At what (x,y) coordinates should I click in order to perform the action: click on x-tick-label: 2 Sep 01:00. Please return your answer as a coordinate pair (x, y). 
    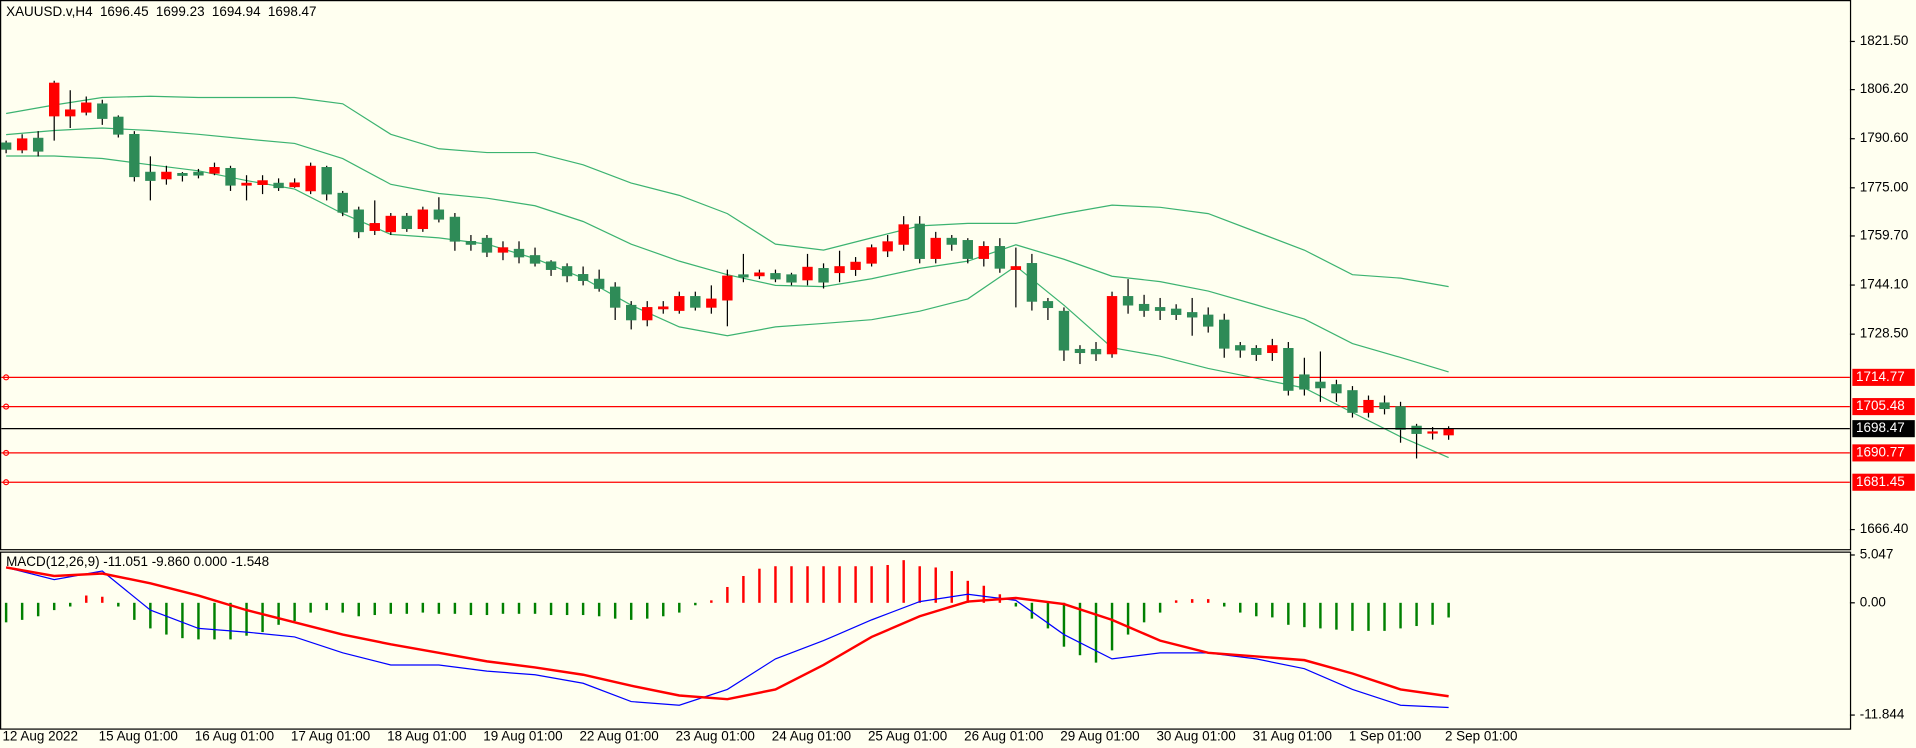
    Looking at the image, I should click on (1481, 736).